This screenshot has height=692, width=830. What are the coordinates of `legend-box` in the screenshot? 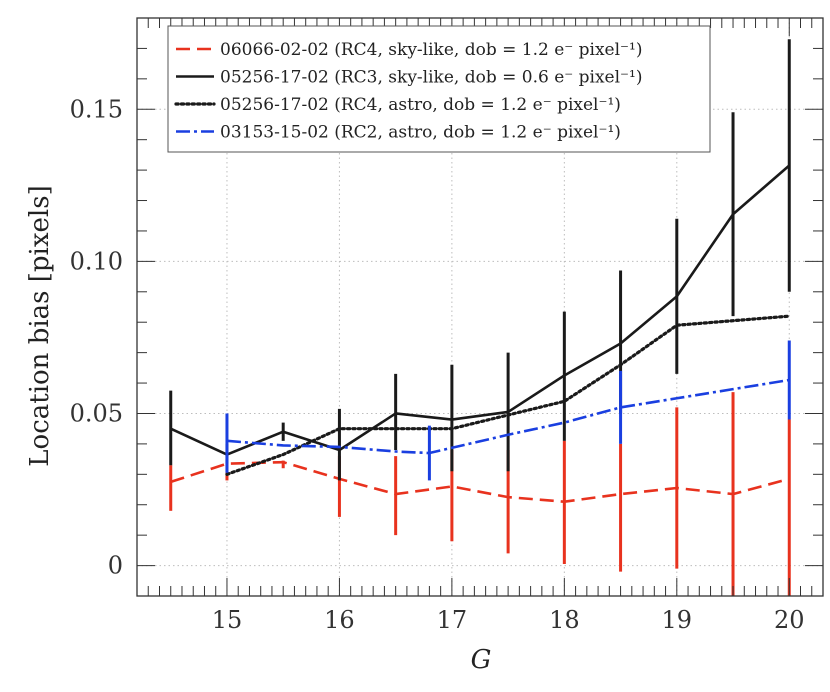 It's located at (439, 89).